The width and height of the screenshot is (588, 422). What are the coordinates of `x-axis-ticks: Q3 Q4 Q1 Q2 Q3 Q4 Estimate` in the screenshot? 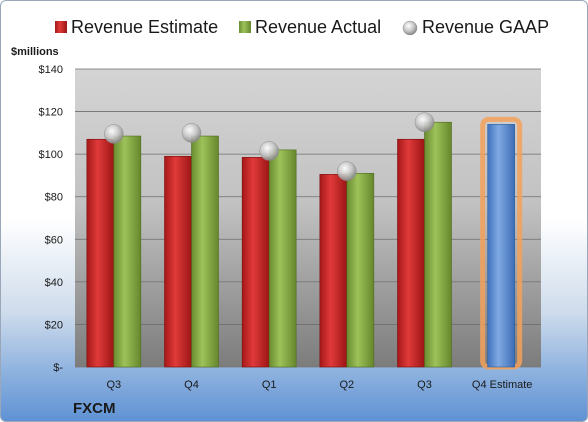 It's located at (319, 385).